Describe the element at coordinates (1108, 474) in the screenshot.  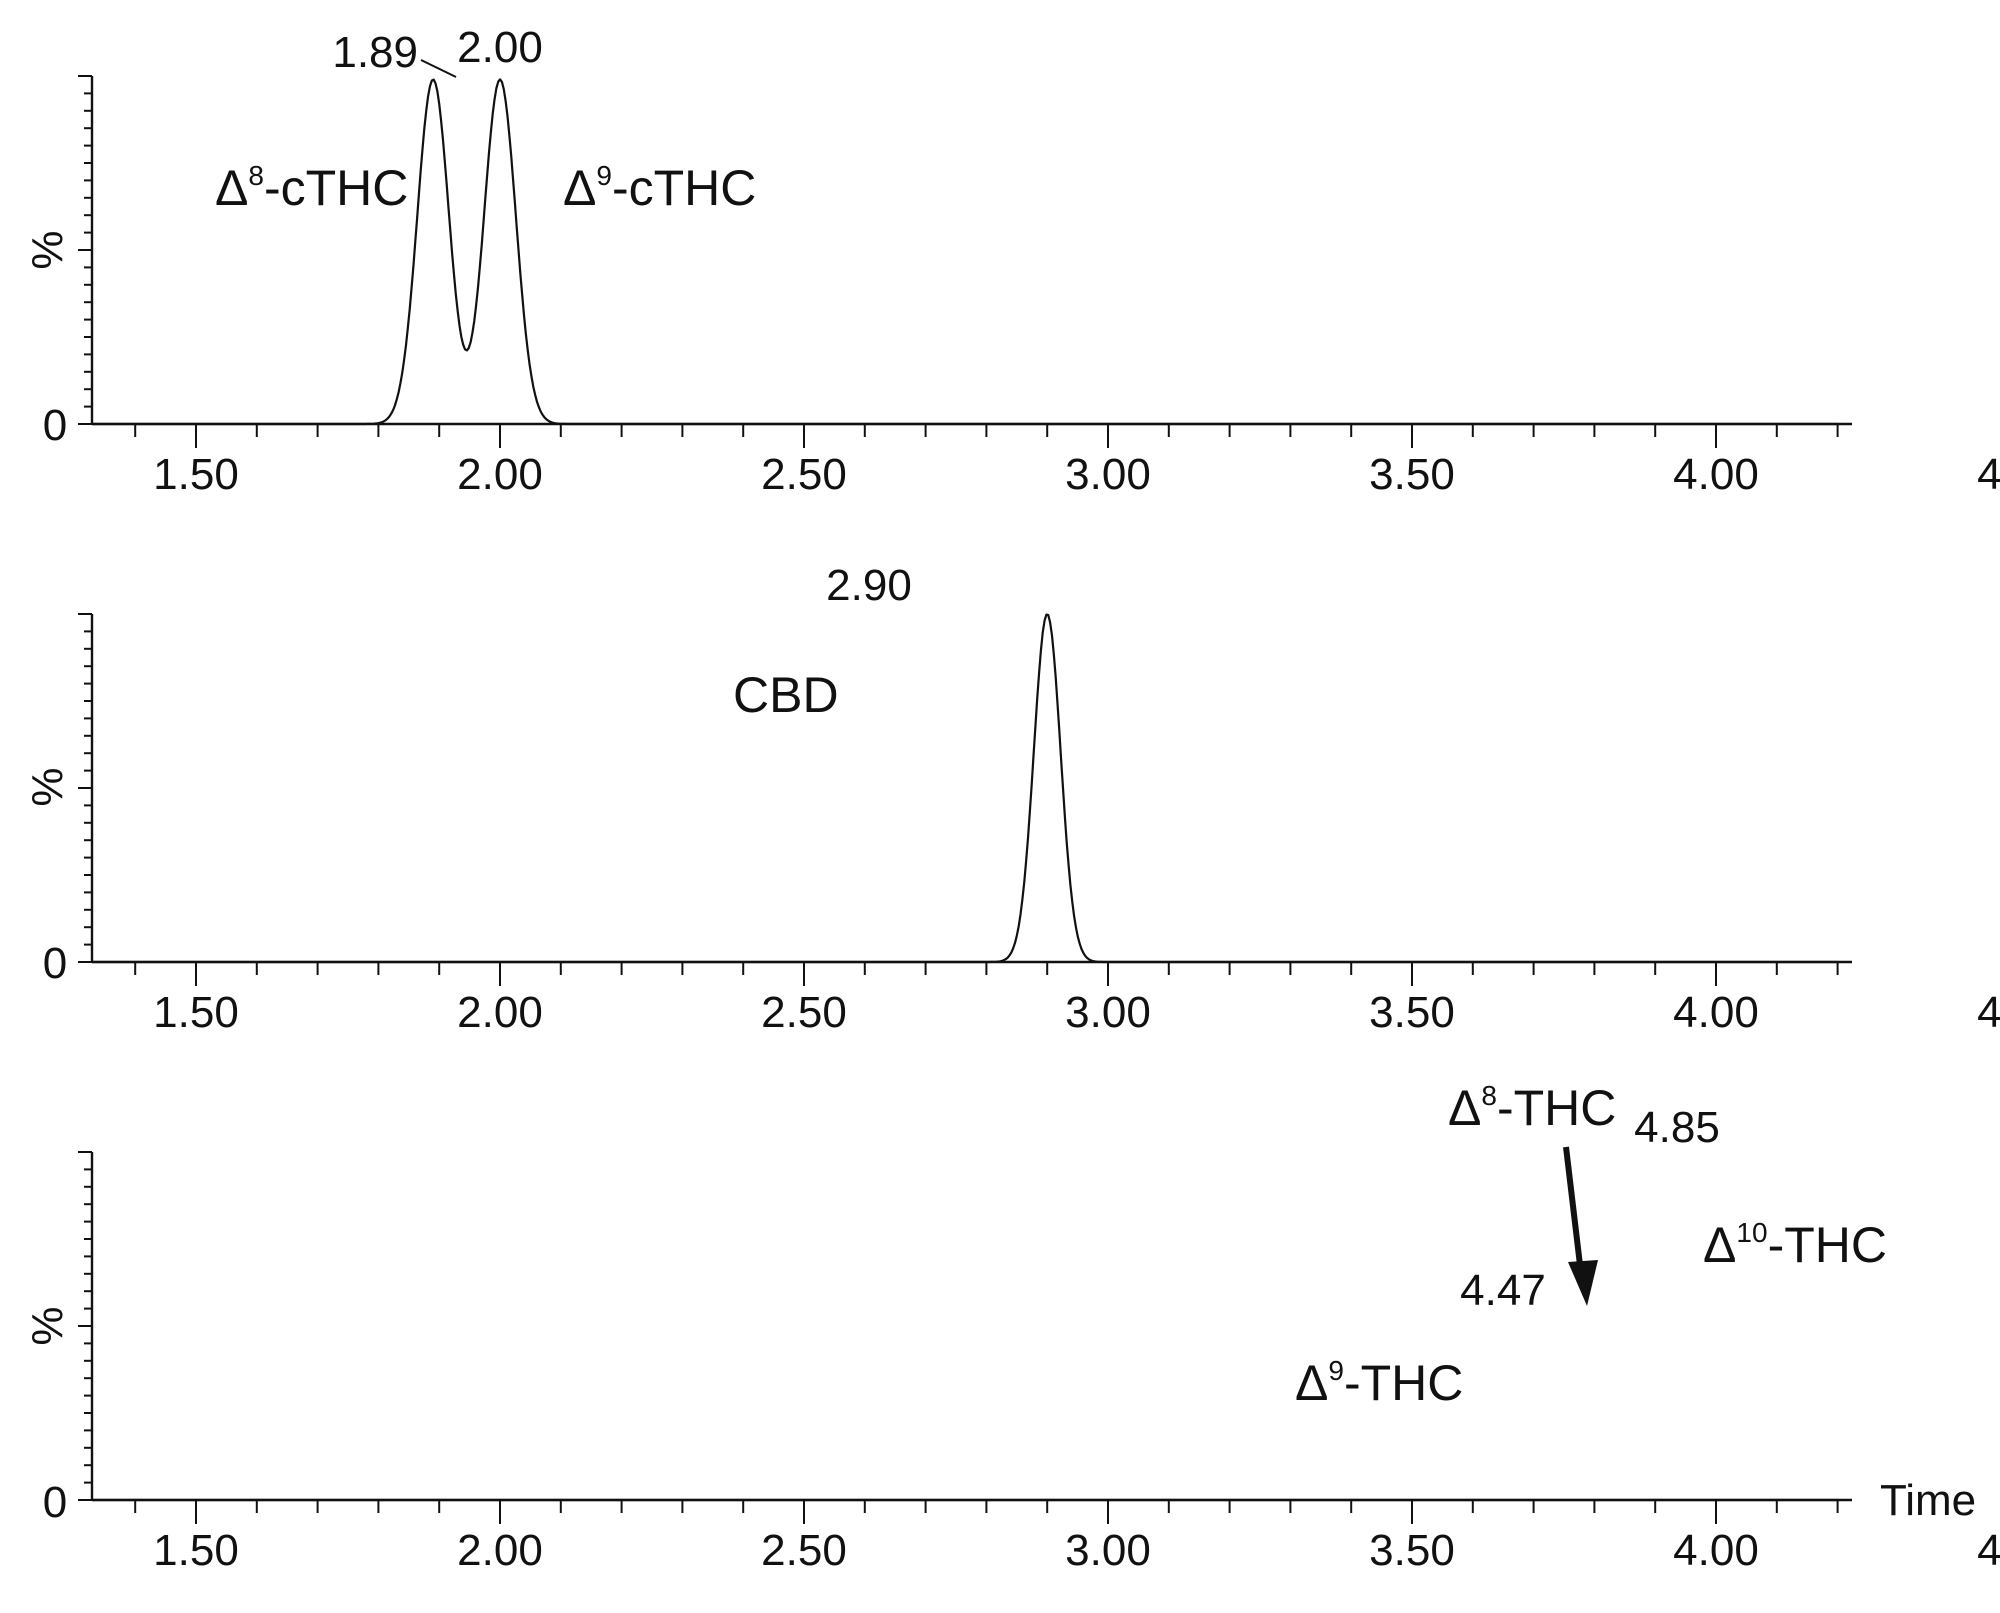
I see `panel-1-x-tick-label: 3.00` at that location.